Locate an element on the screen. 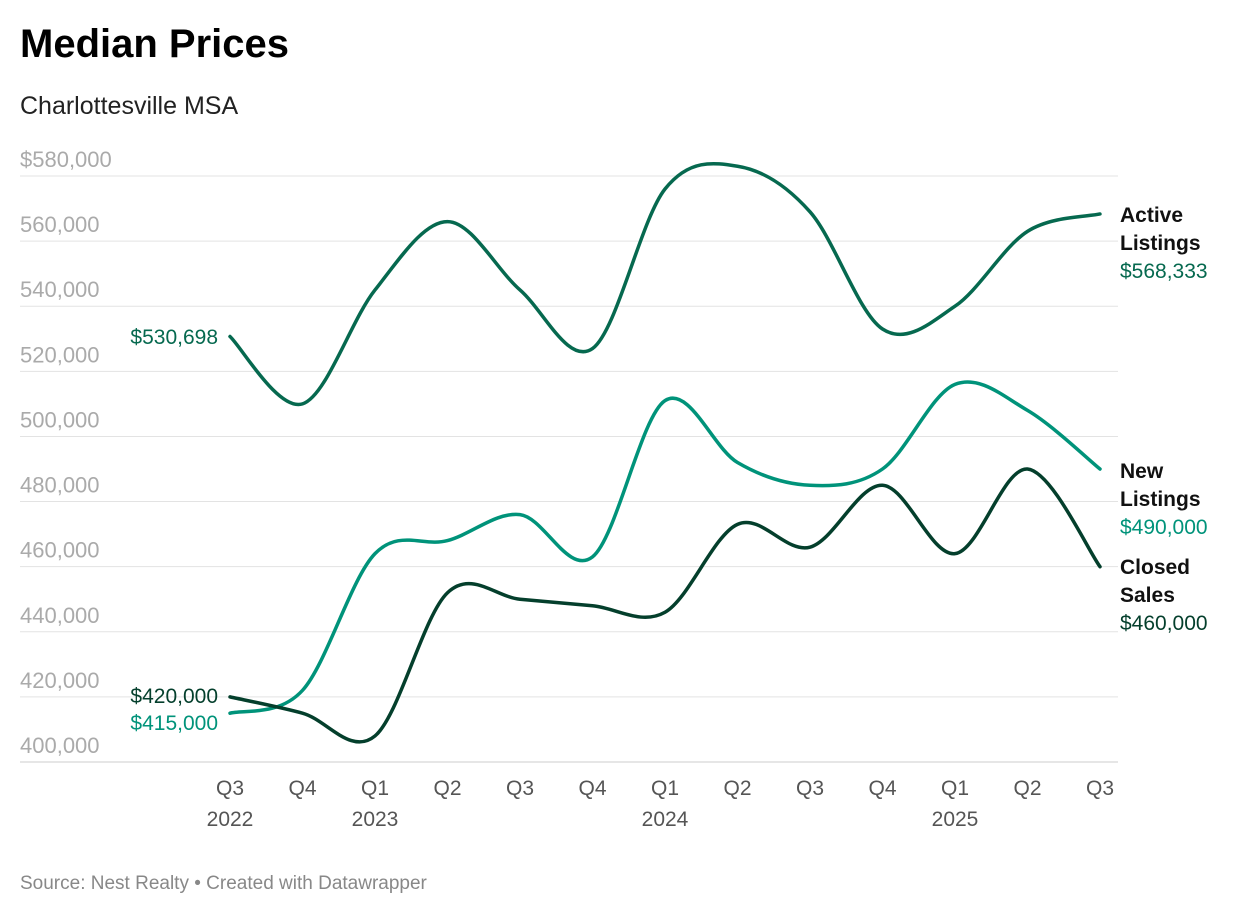 The image size is (1240, 920). y-tick-label: 440,000 is located at coordinates (60, 615).